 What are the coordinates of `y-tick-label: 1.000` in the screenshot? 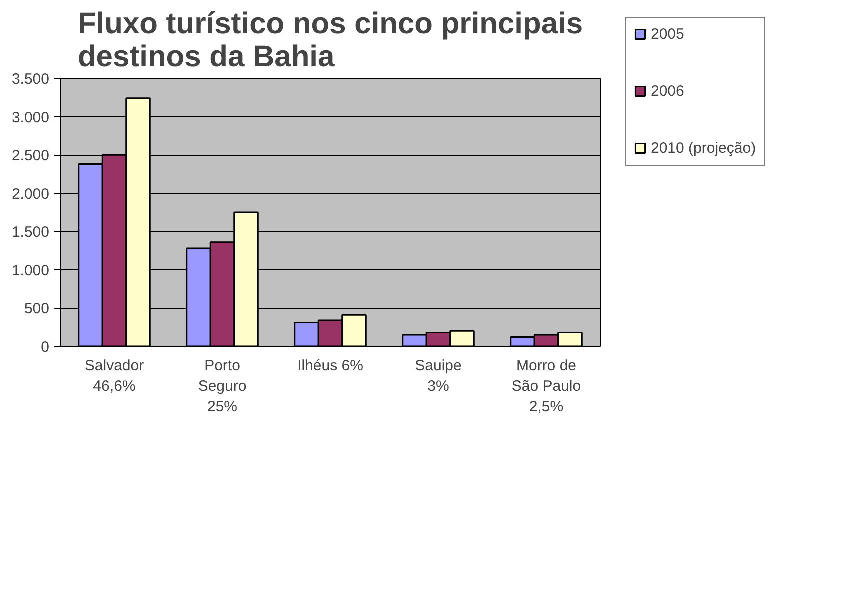 It's located at (31, 271).